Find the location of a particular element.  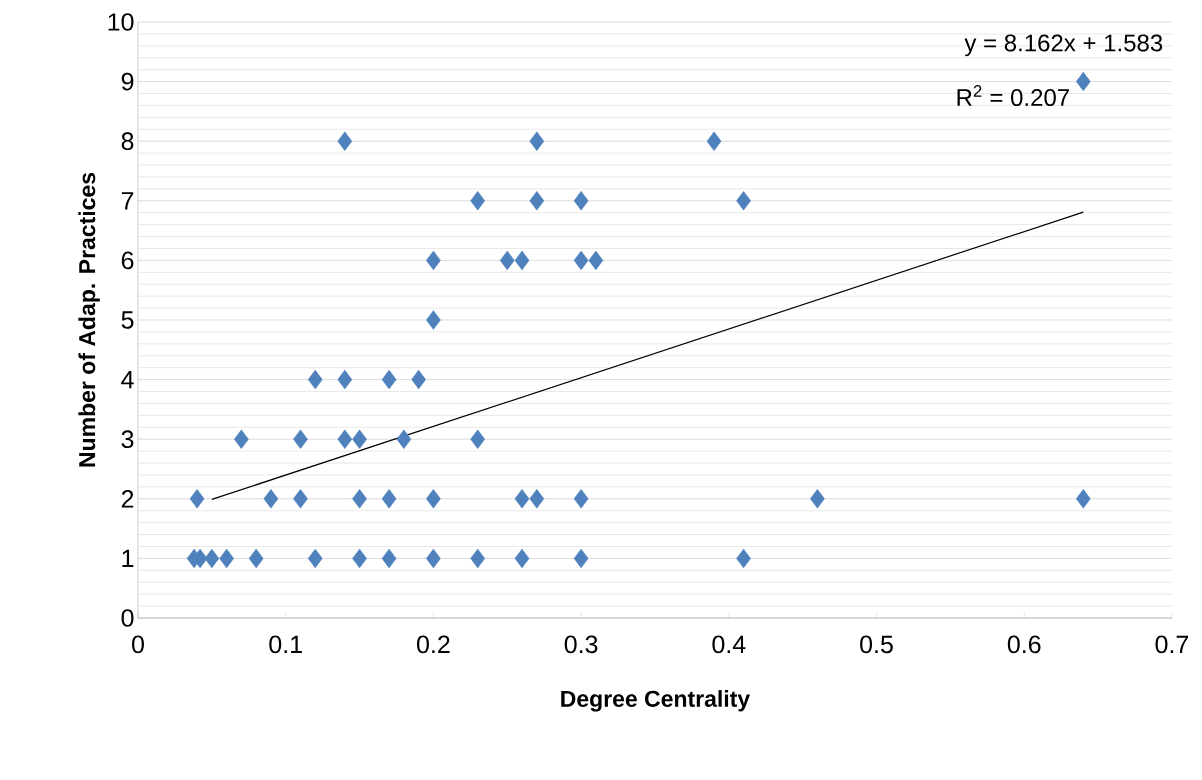

y-tick-label: 4 is located at coordinates (127, 379).